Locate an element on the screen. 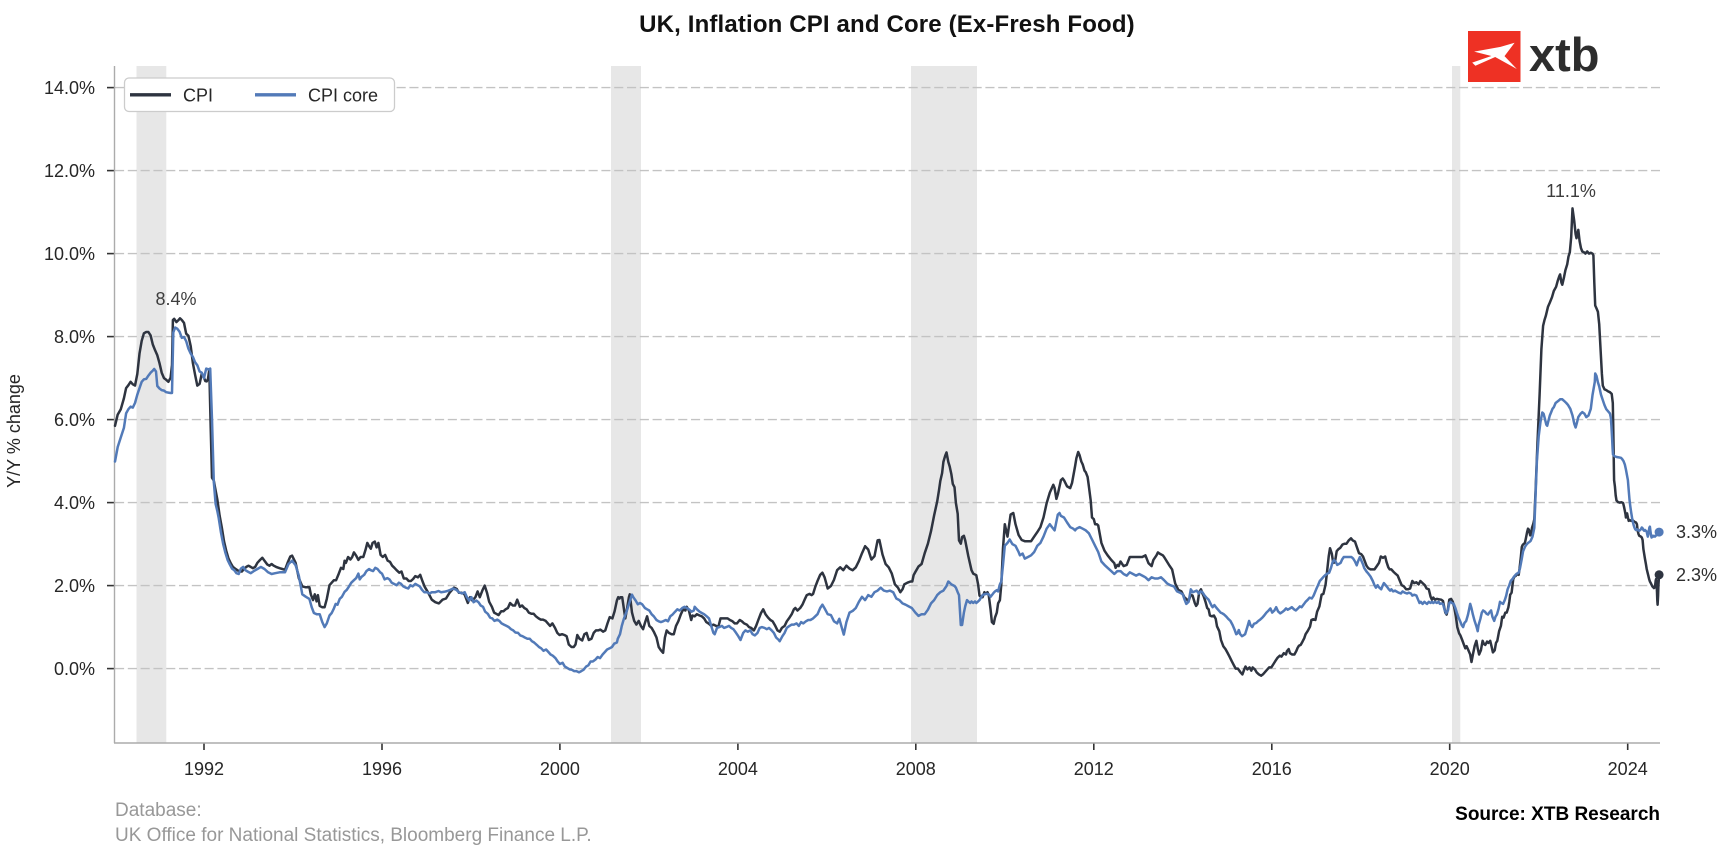  svg-text: Database: is located at coordinates (158, 810).